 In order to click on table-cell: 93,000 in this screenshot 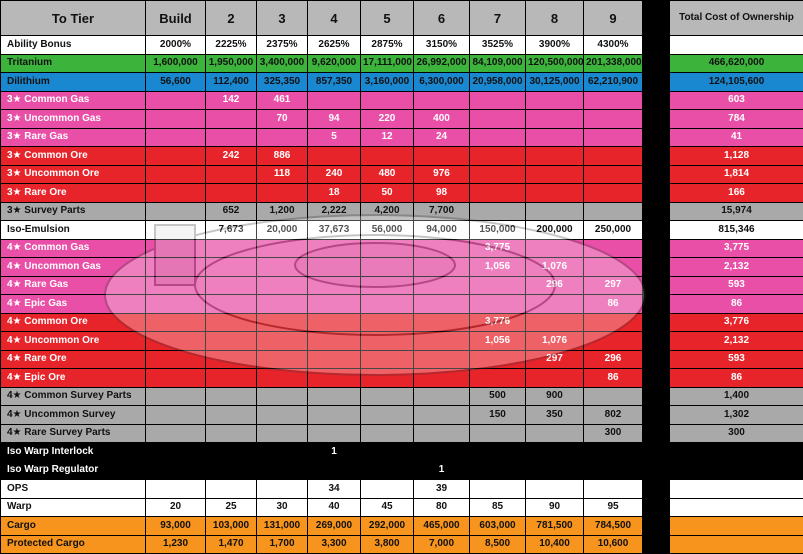, I will do `click(176, 526)`.